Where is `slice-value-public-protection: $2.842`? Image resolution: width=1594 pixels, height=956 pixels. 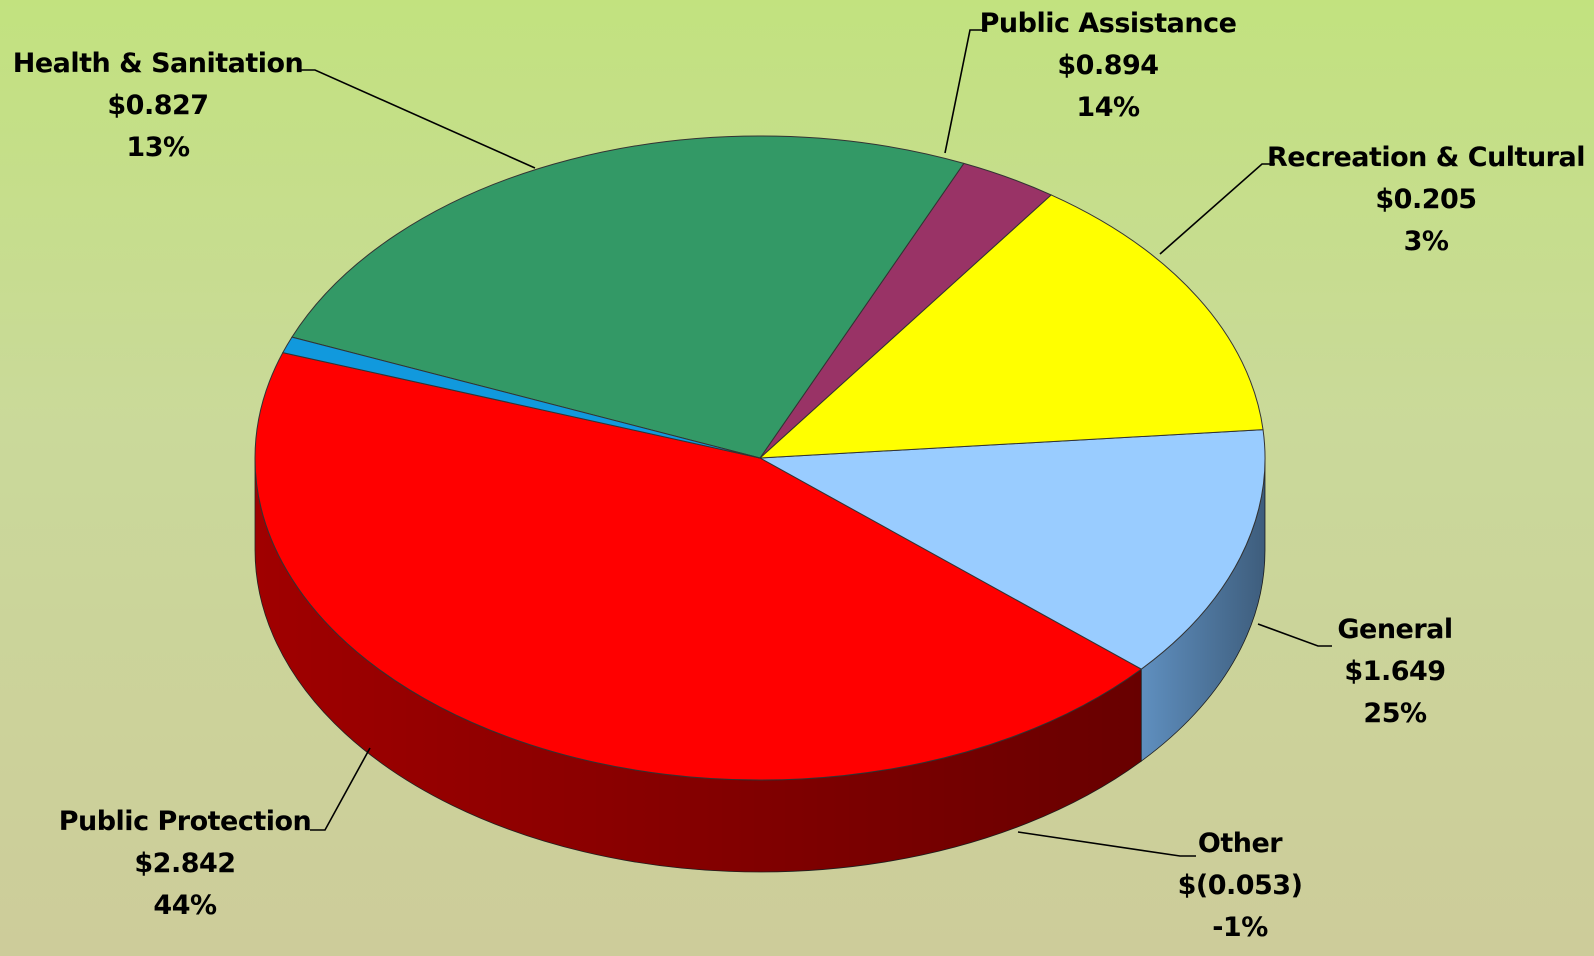 slice-value-public-protection: $2.842 is located at coordinates (184, 863).